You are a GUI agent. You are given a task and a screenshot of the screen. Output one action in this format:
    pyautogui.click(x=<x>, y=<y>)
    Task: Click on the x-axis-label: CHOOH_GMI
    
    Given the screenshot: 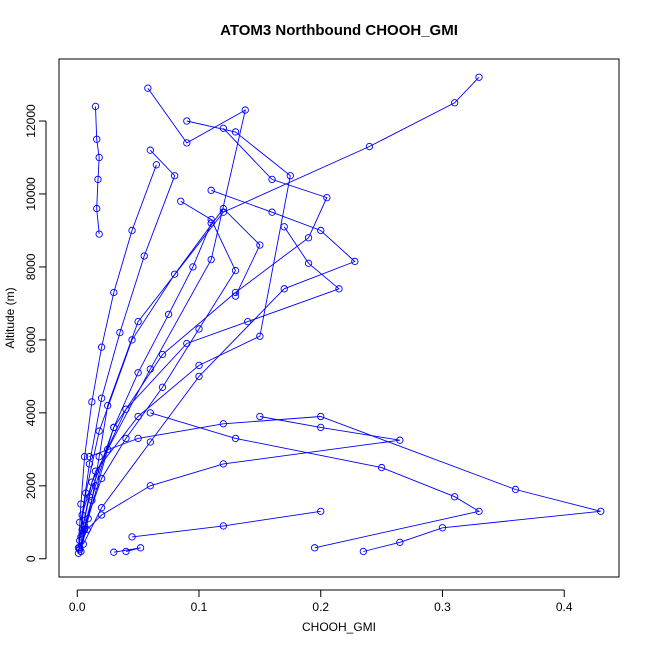 What is the action you would take?
    pyautogui.click(x=339, y=627)
    